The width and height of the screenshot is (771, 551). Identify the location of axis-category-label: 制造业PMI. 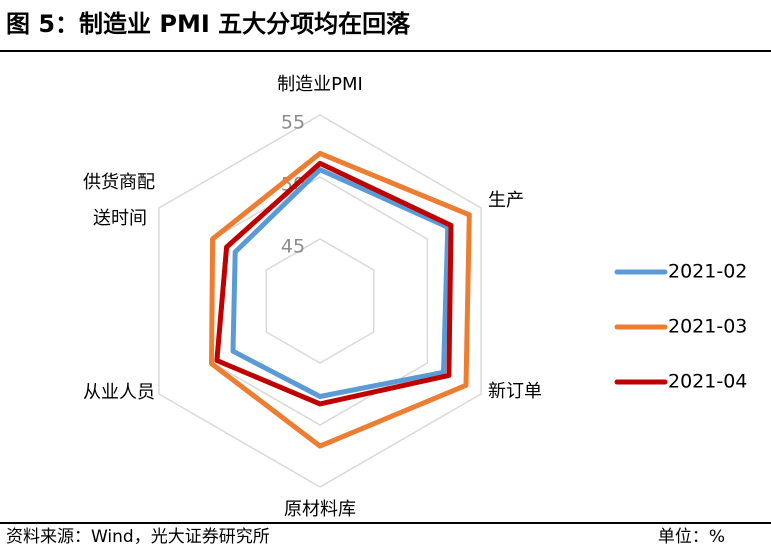
(320, 84).